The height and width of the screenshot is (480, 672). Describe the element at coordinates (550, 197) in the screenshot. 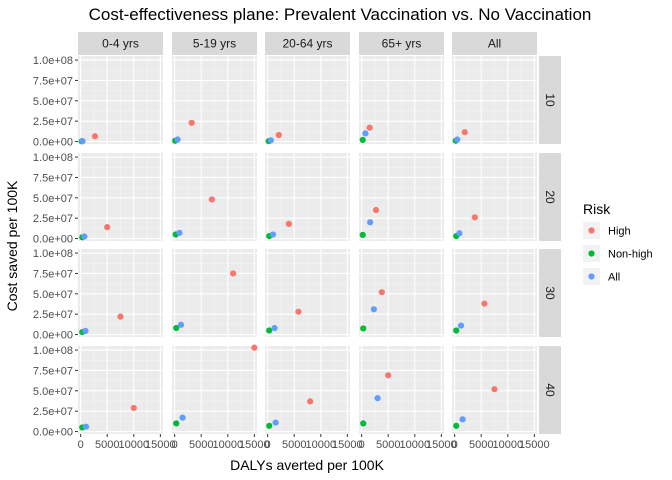

I see `row-strip-label: 20` at that location.